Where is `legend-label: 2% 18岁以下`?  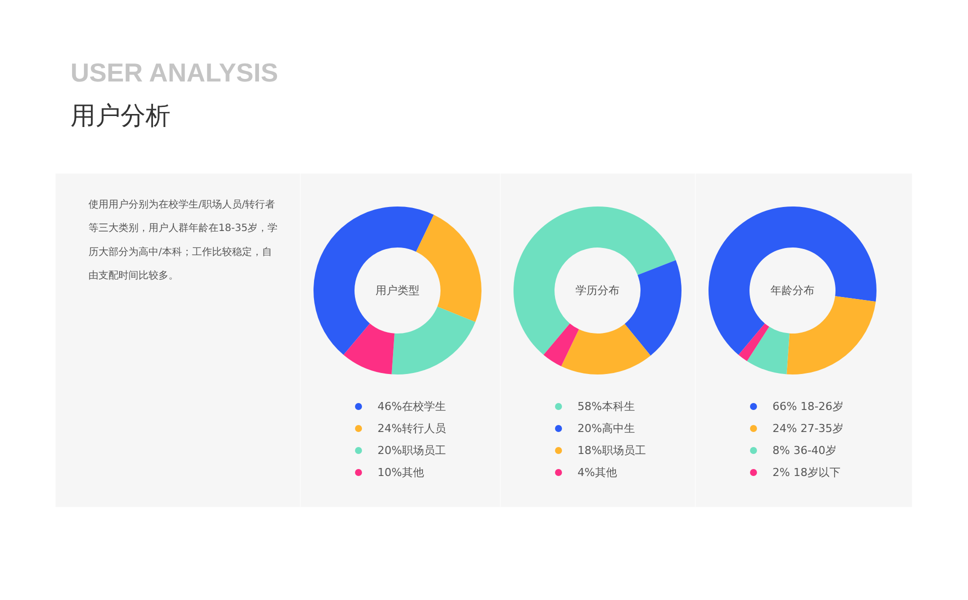
legend-label: 2% 18岁以下 is located at coordinates (806, 472).